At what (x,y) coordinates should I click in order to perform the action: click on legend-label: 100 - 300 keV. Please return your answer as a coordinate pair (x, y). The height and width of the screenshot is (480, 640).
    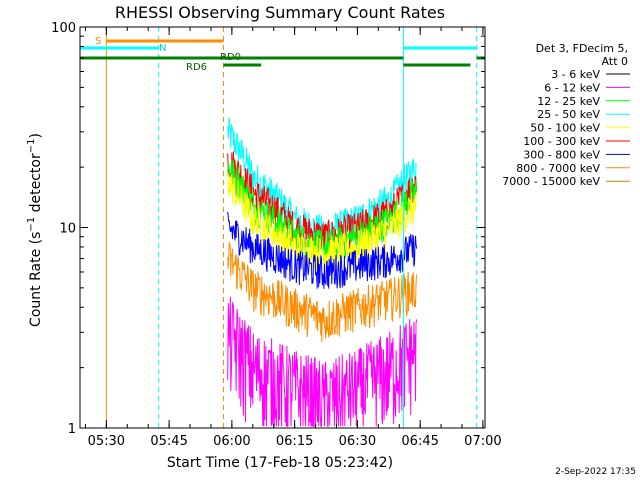
    Looking at the image, I should click on (561, 141).